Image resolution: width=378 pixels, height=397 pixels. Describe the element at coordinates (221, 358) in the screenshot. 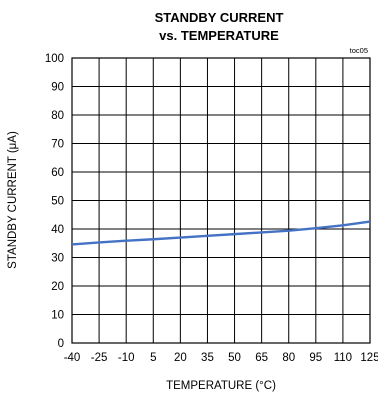

I see `x-tick-labels: -40 -25 -10 5 20 35 50 65 80 95 110 125` at that location.